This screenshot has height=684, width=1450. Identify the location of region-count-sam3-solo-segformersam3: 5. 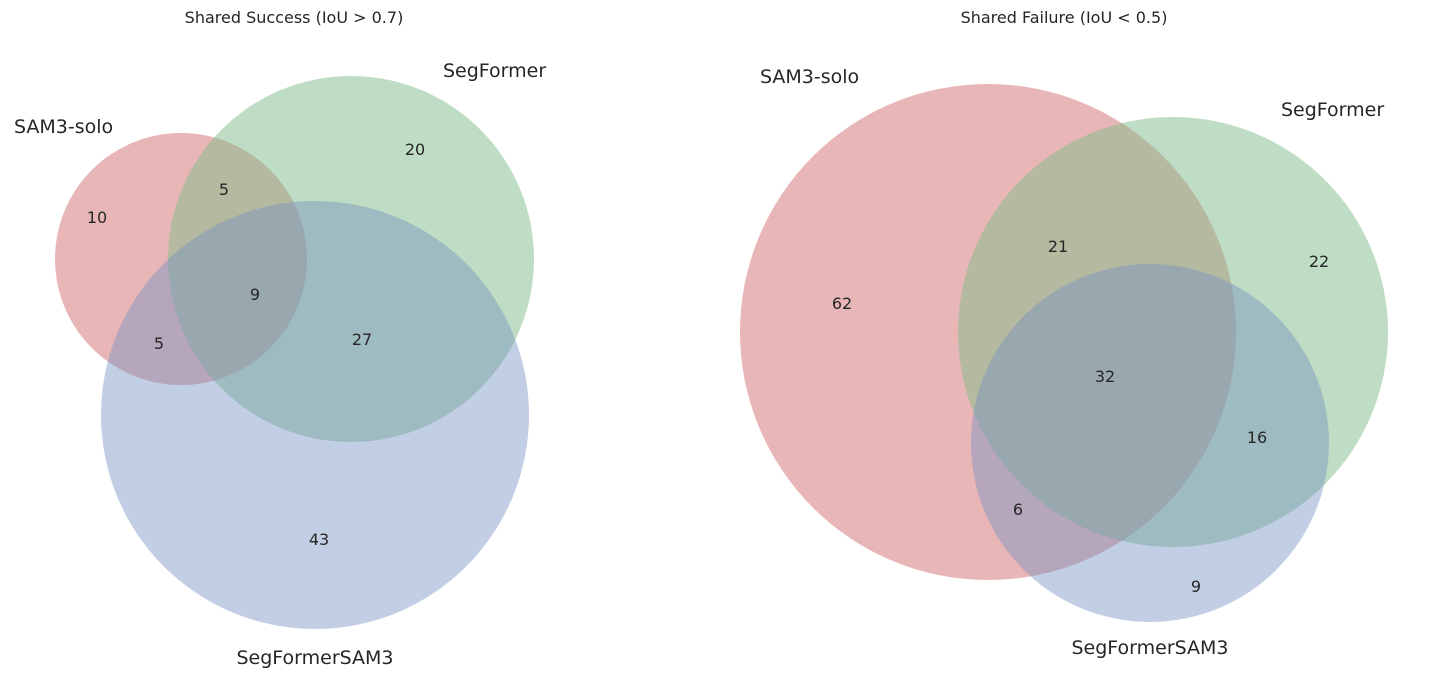
(159, 343).